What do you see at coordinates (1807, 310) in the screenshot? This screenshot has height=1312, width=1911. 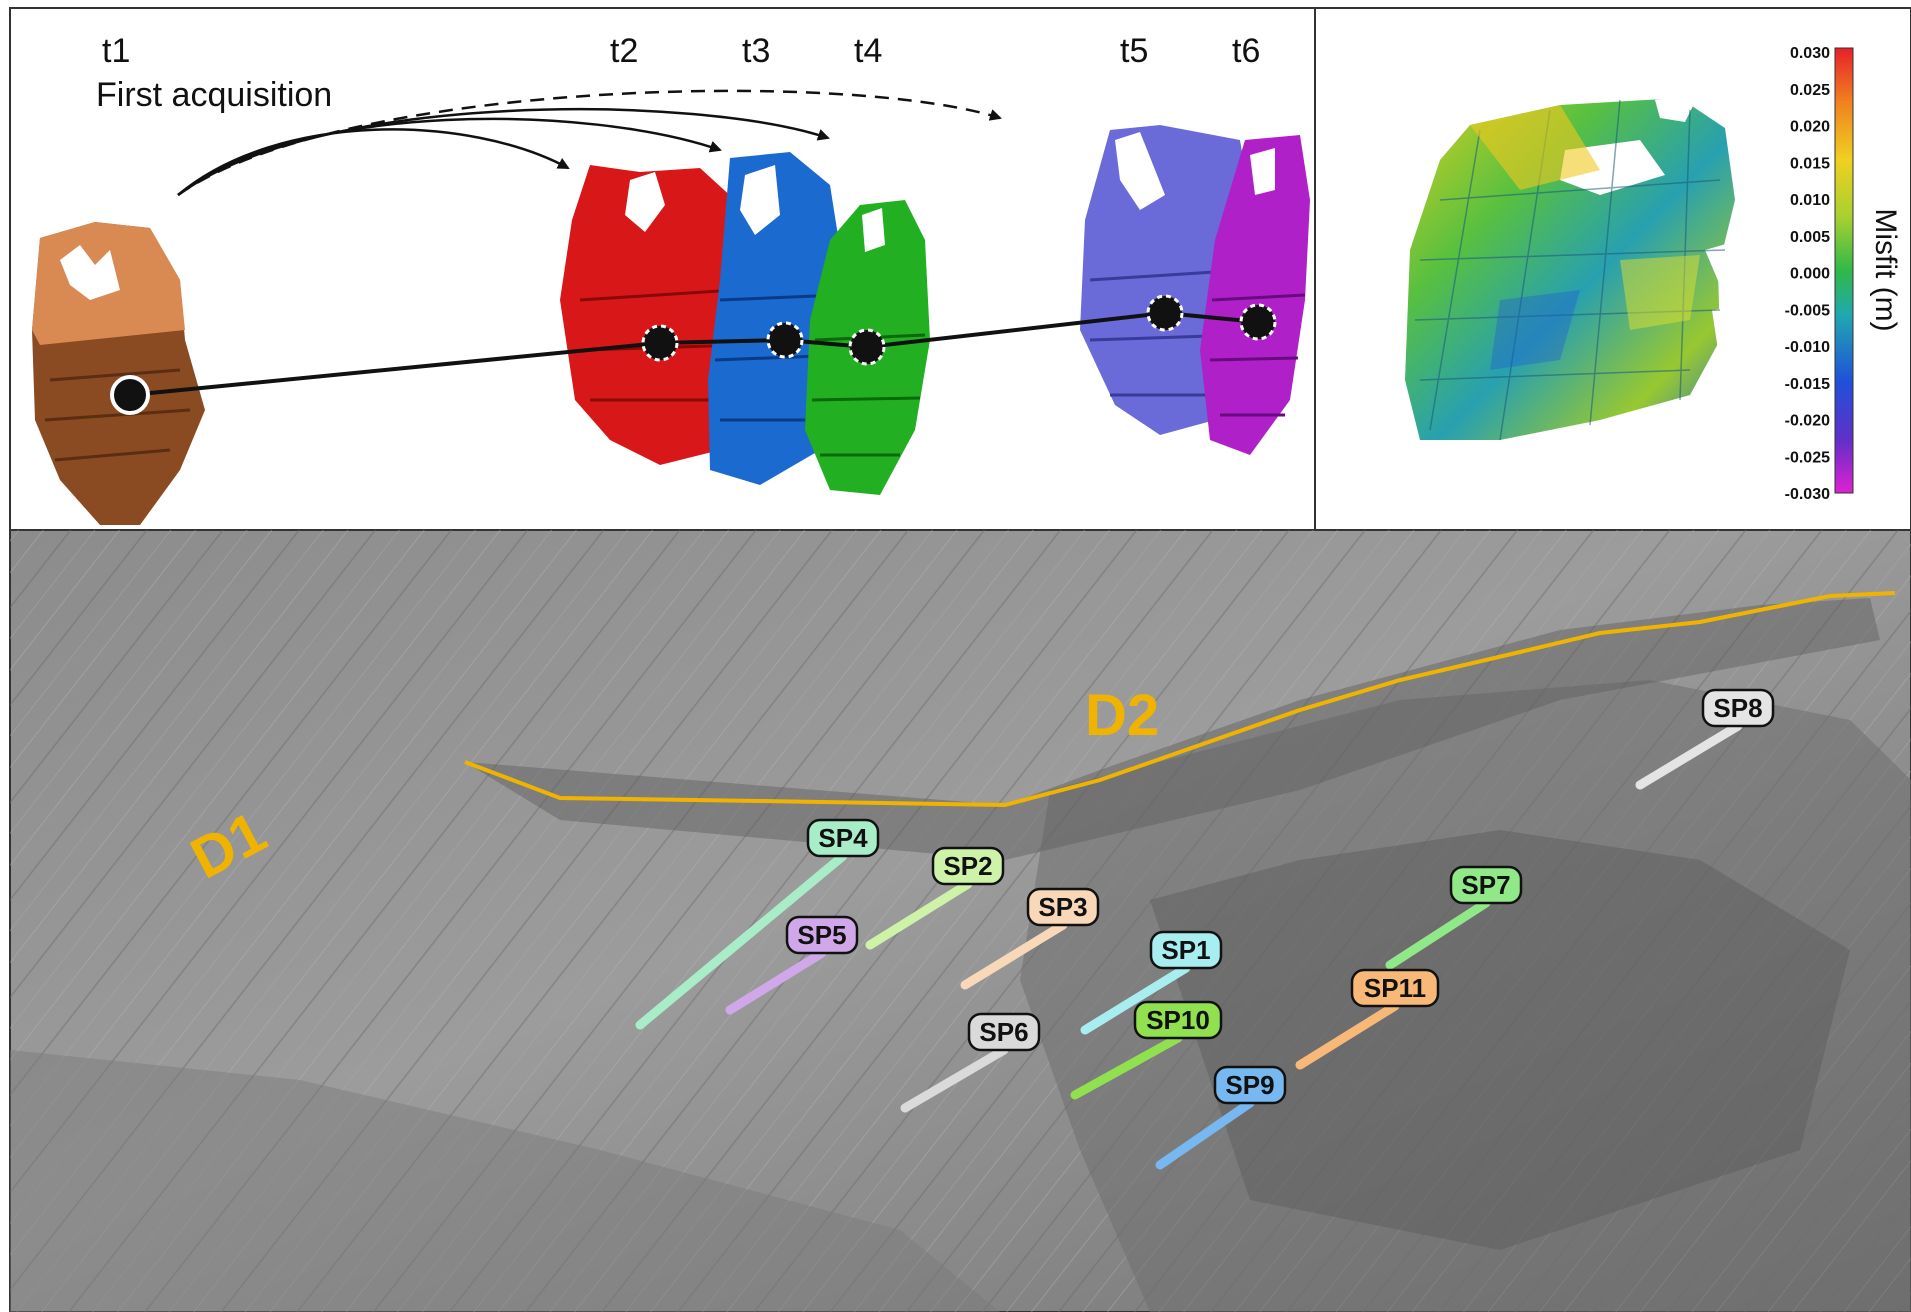 I see `colorbar-tick-label: -0.005` at bounding box center [1807, 310].